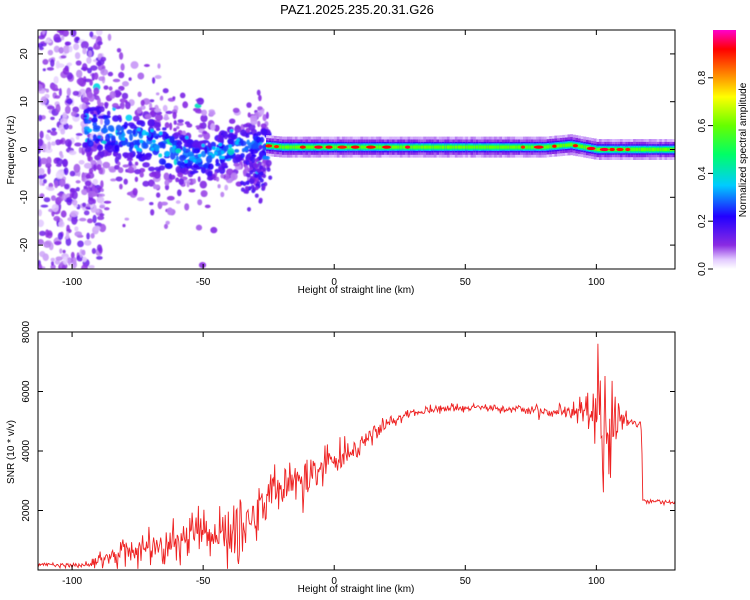 Image resolution: width=750 pixels, height=600 pixels. Describe the element at coordinates (334, 581) in the screenshot. I see `snr-x-tick-label: 0` at that location.